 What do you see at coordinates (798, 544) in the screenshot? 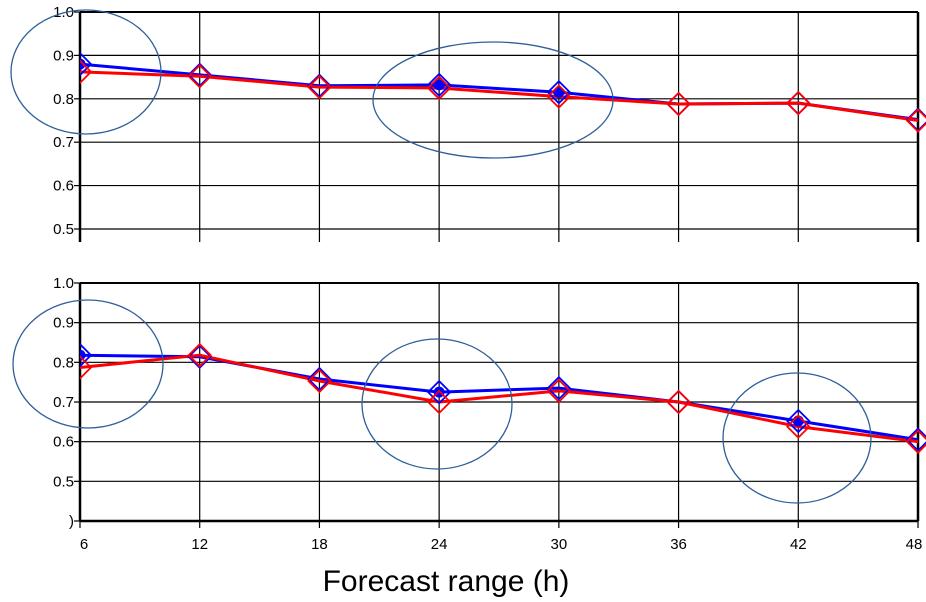
I see `x-tick-label: 42` at bounding box center [798, 544].